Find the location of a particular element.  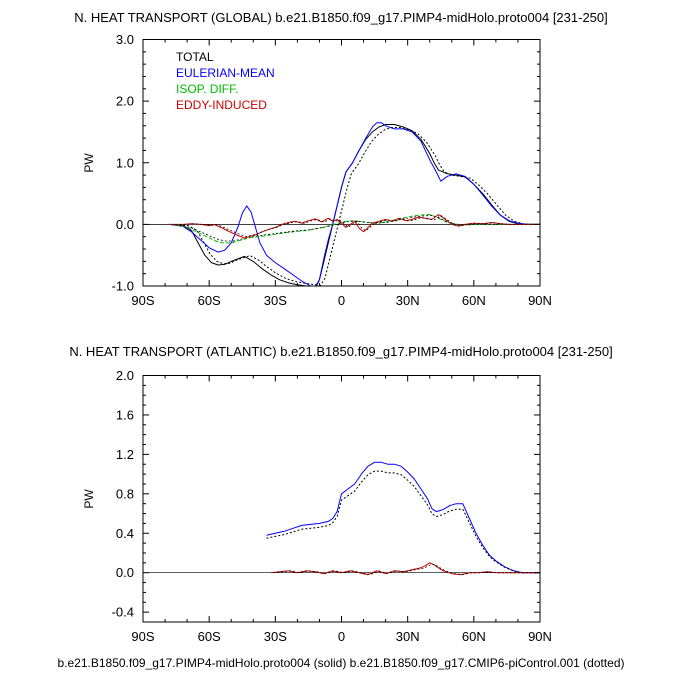

atlantic-series-eddy-induced-dotted-line is located at coordinates (406, 569).